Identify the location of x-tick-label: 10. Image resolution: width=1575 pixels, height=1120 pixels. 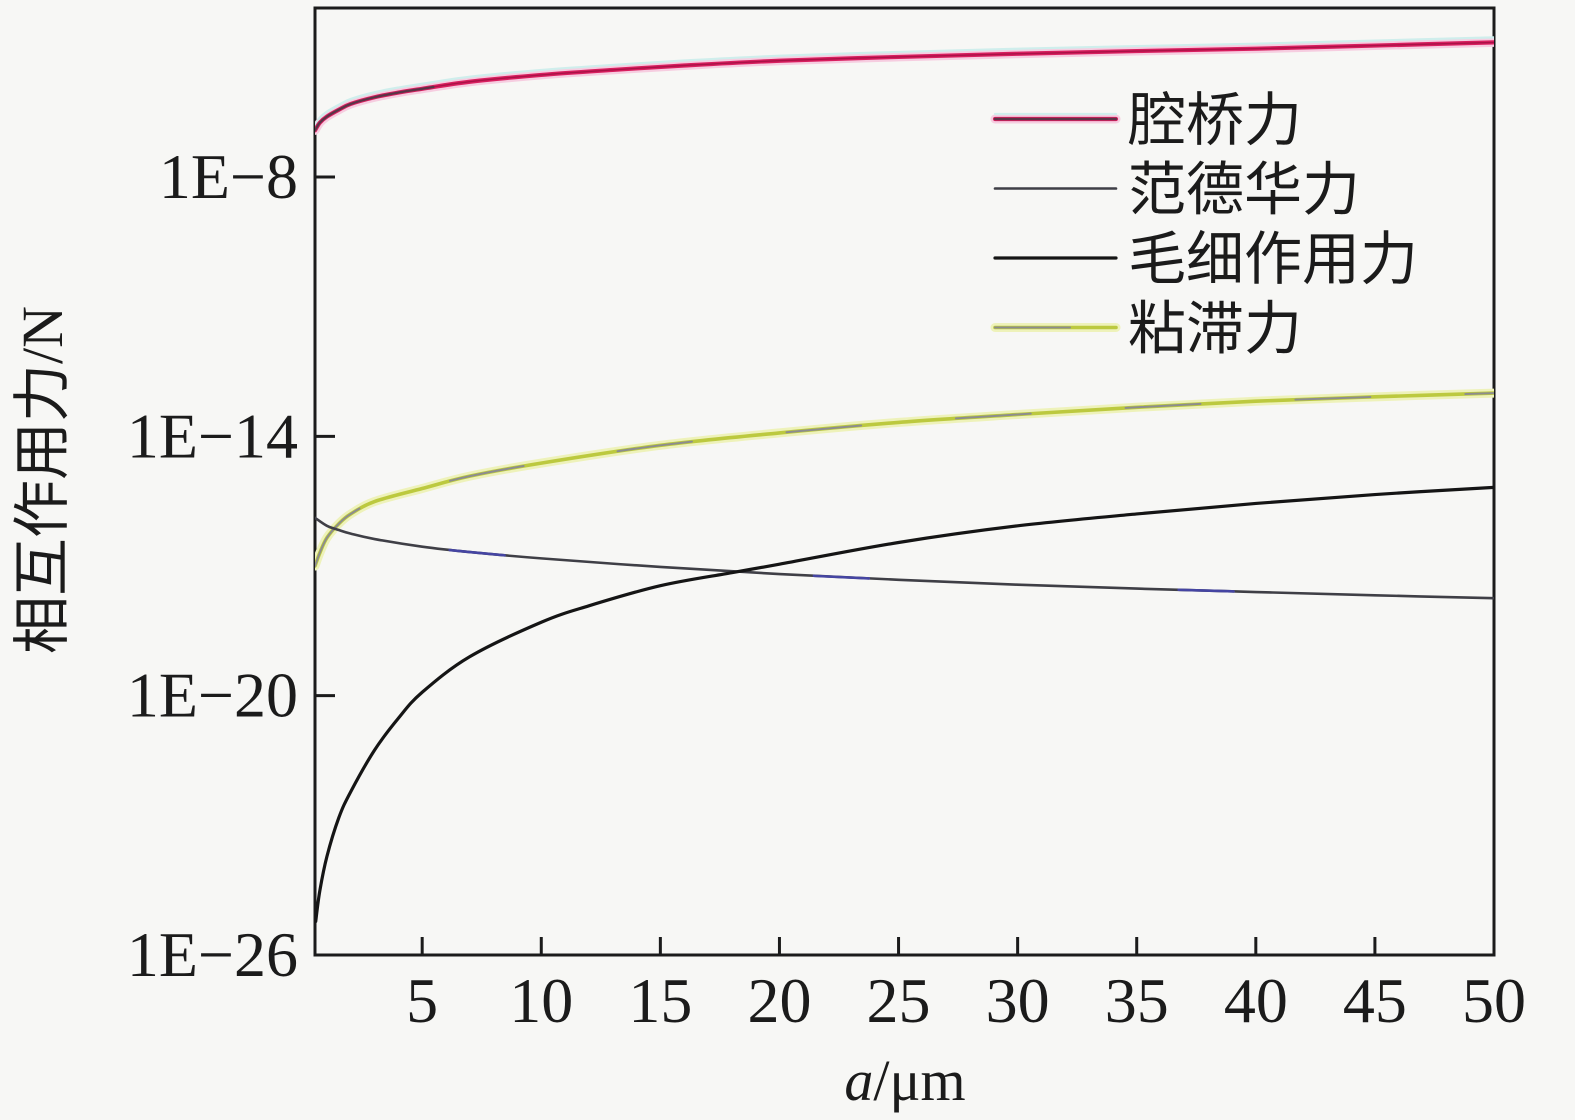
(541, 1000).